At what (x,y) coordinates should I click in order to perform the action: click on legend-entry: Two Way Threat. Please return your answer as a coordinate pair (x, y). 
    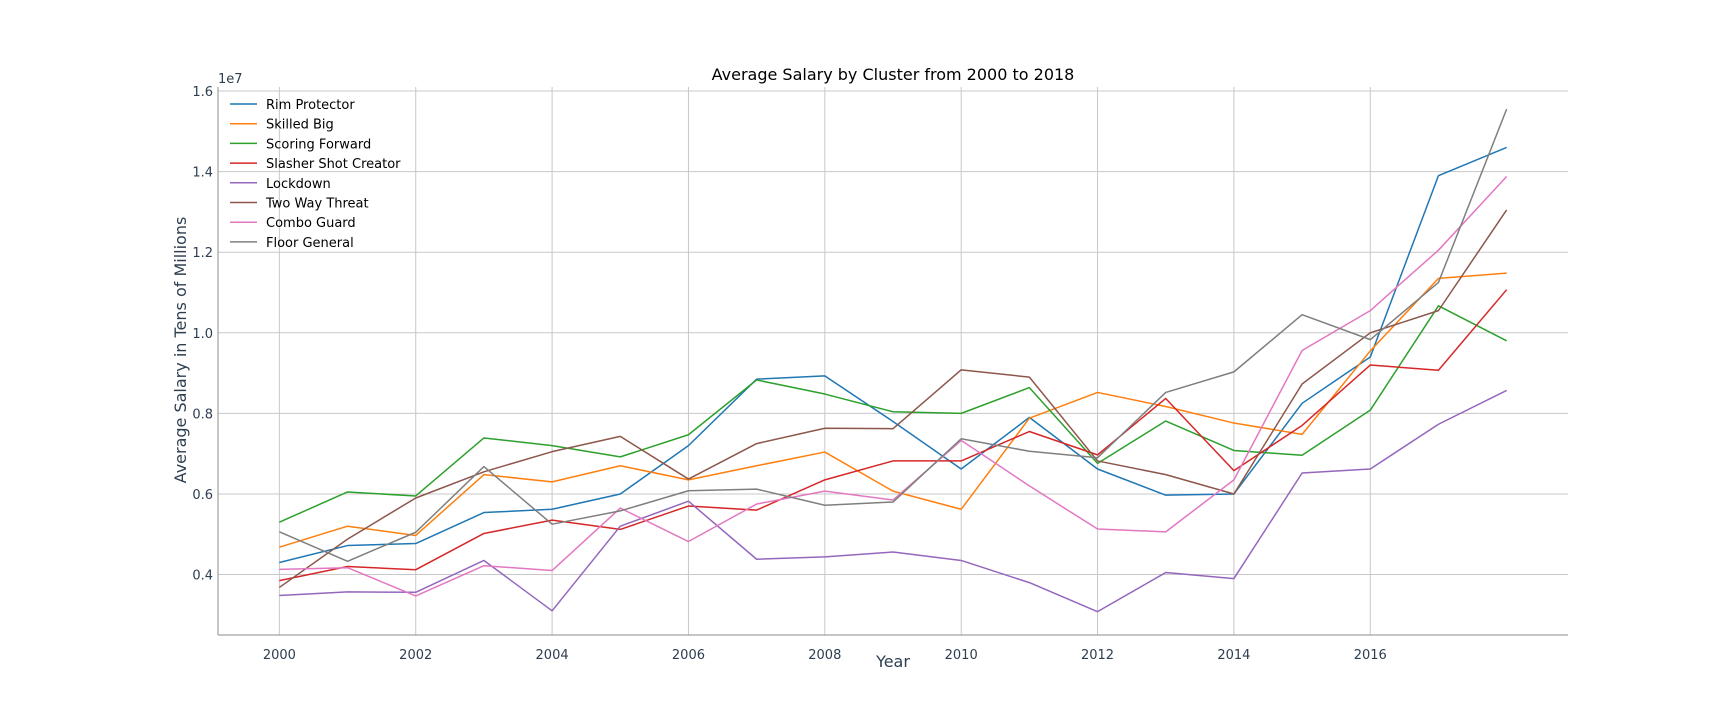
    Looking at the image, I should click on (317, 204).